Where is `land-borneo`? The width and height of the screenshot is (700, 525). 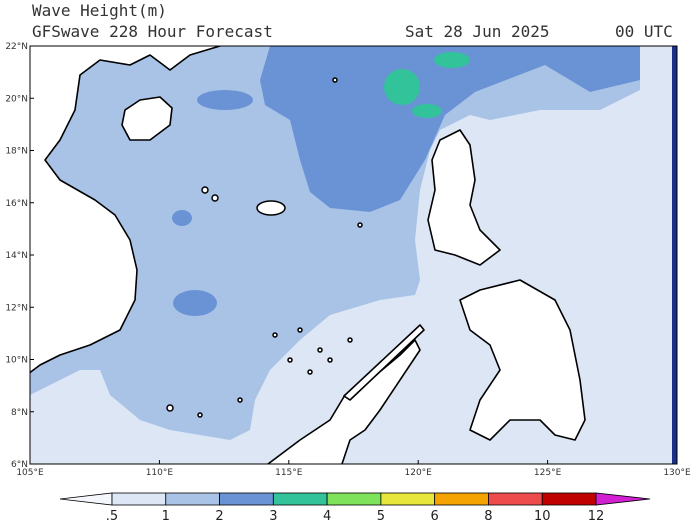
land-borneo is located at coordinates (343, 401).